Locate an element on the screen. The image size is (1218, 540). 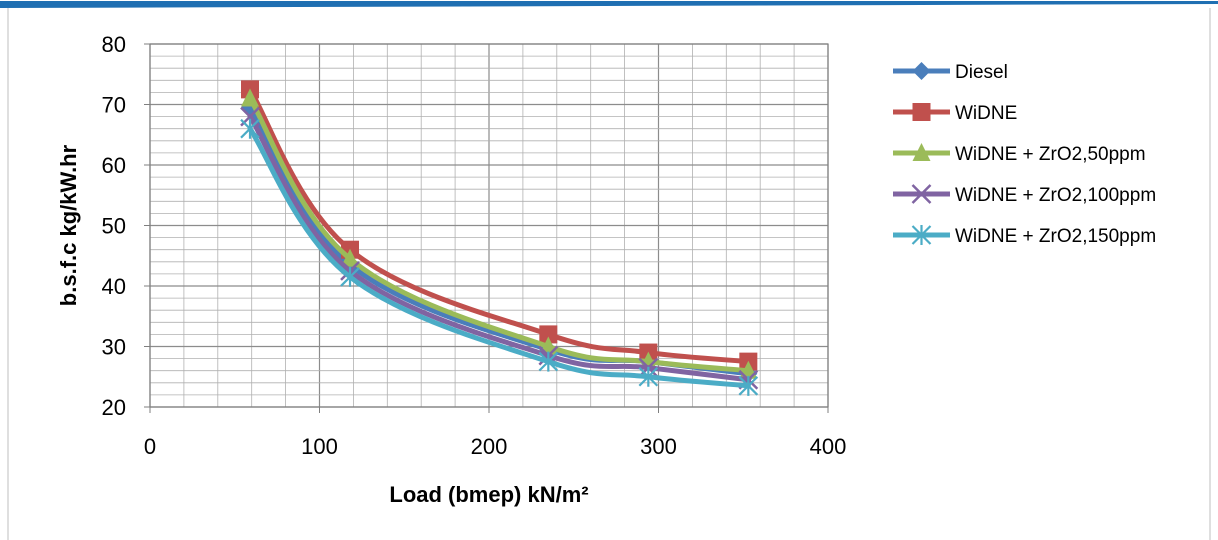
x-axis-title: Load (bmep) kN/m² is located at coordinates (488, 494).